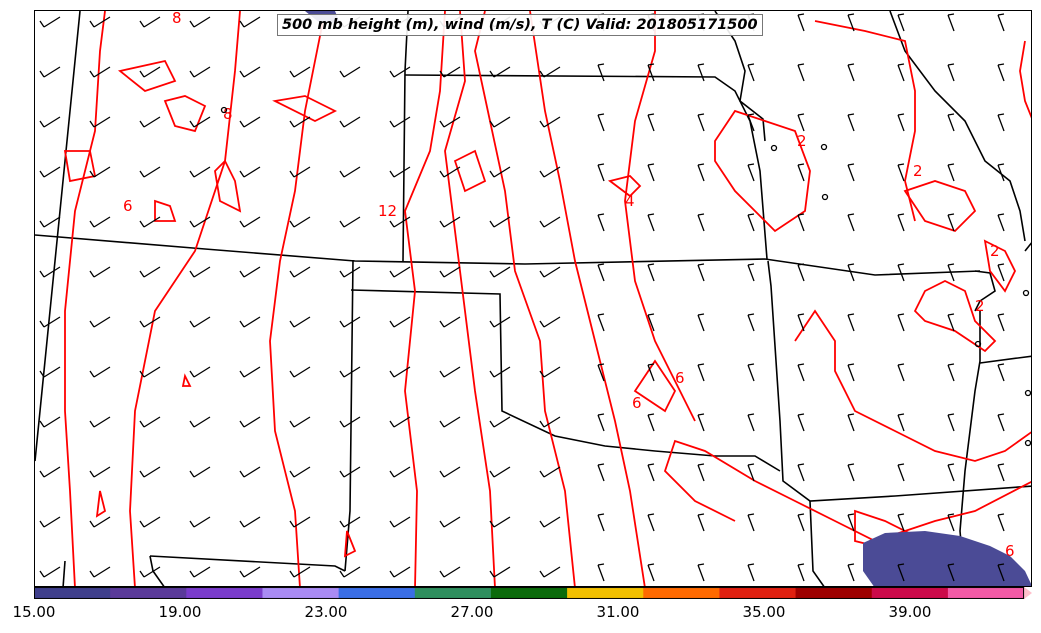  I want to click on contour-label: 12, so click(387, 211).